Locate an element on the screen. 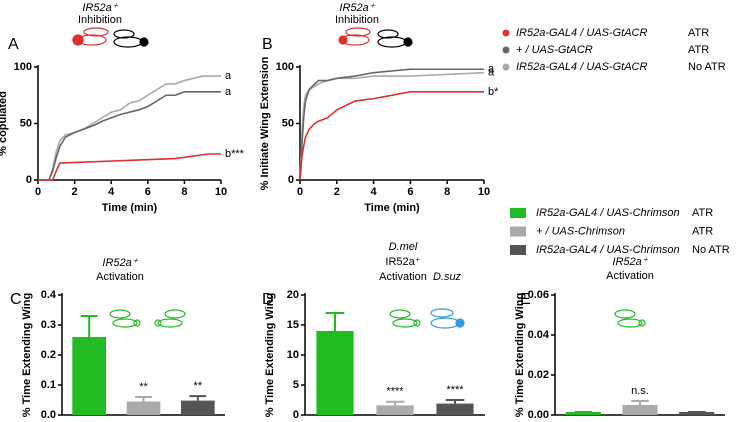  legend-name: + / UAS-Chrimson is located at coordinates (580, 231).